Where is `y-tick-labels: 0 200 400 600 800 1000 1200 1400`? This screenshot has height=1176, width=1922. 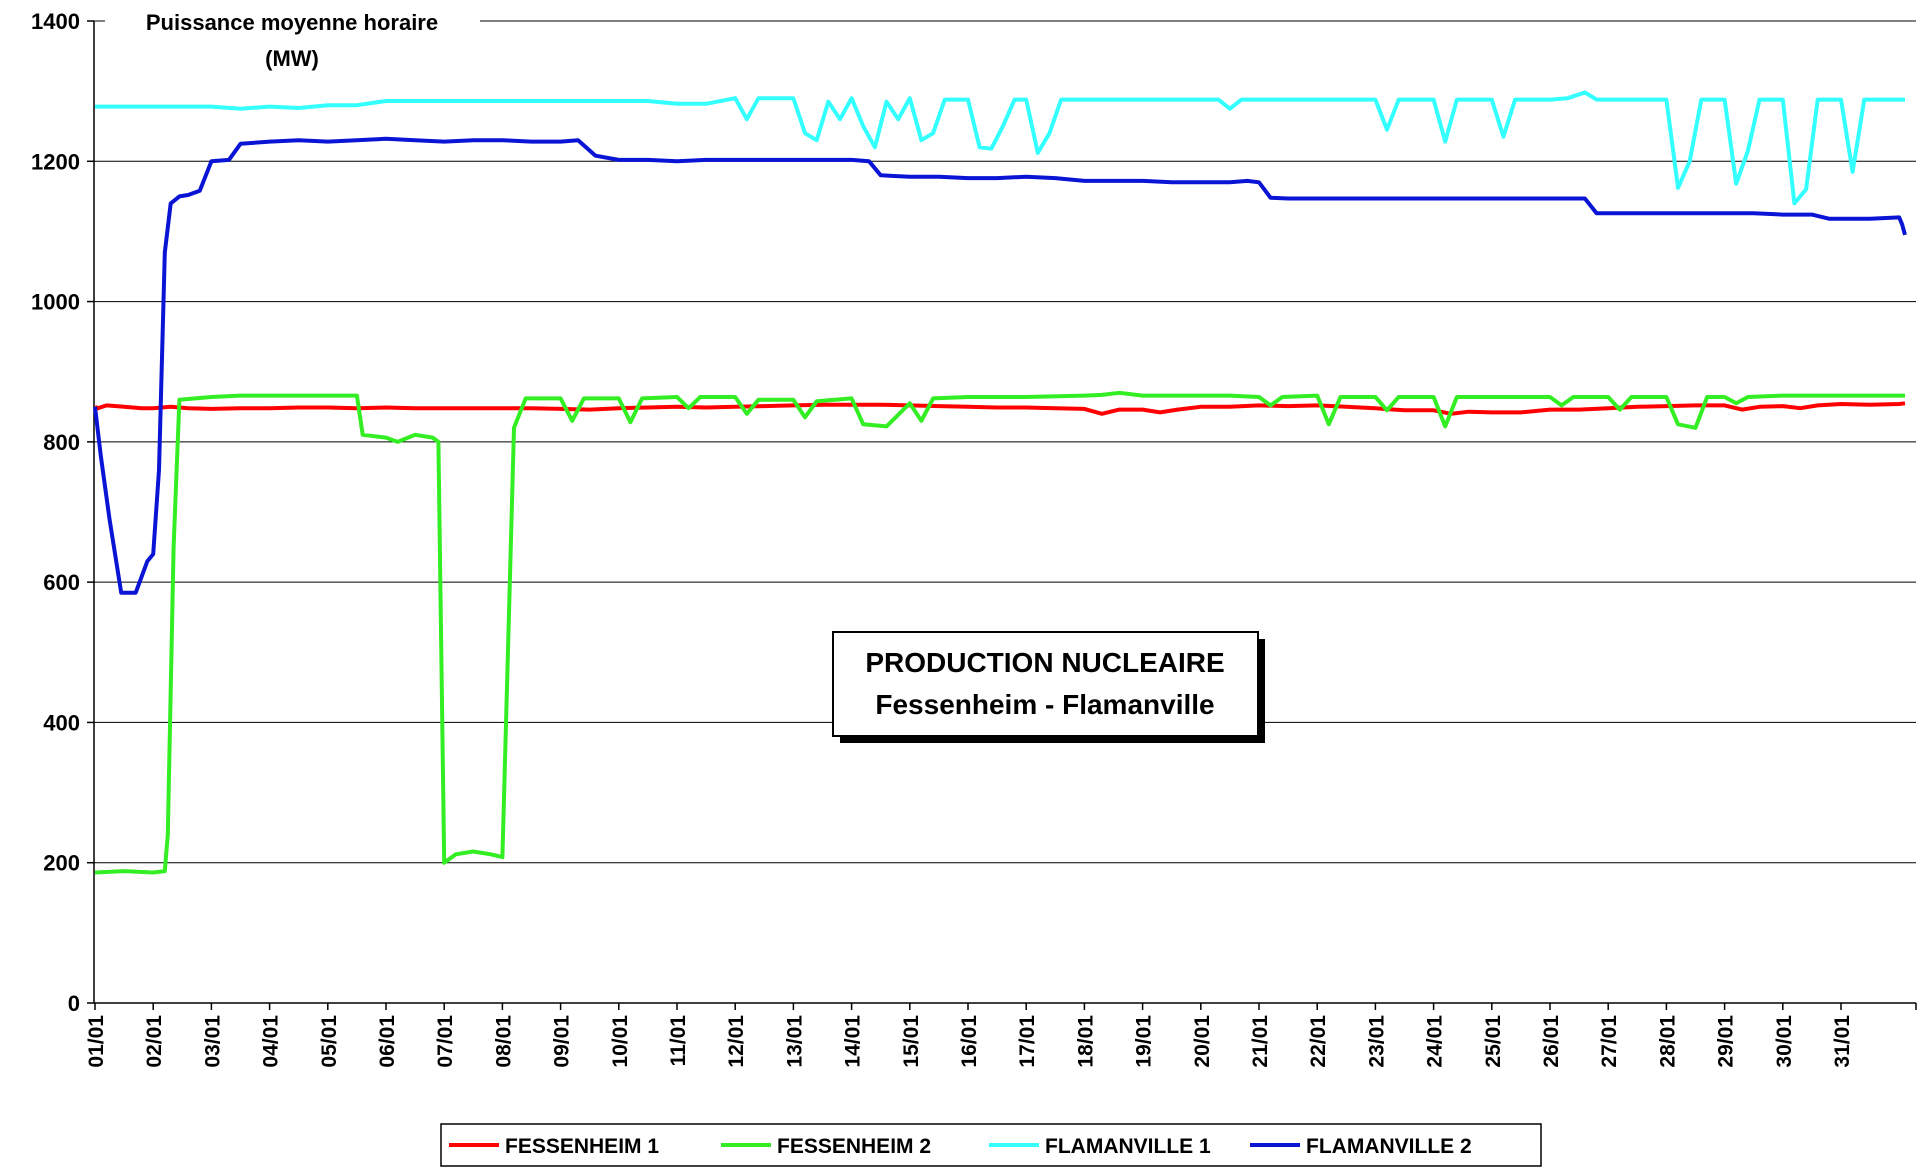 y-tick-labels: 0 200 400 600 800 1000 1200 1400 is located at coordinates (62, 512).